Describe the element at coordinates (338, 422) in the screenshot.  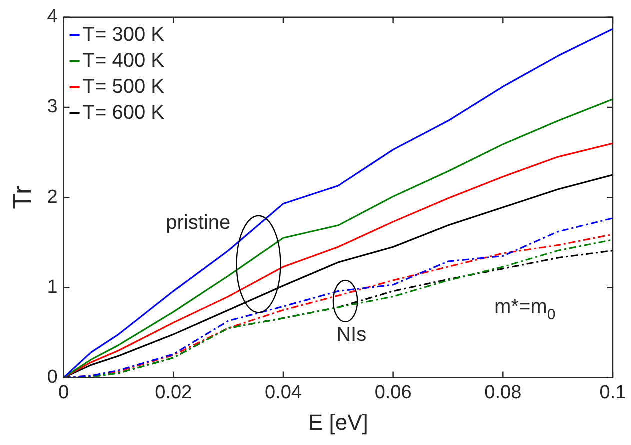
I see `x-axis-title: E [eV]` at that location.